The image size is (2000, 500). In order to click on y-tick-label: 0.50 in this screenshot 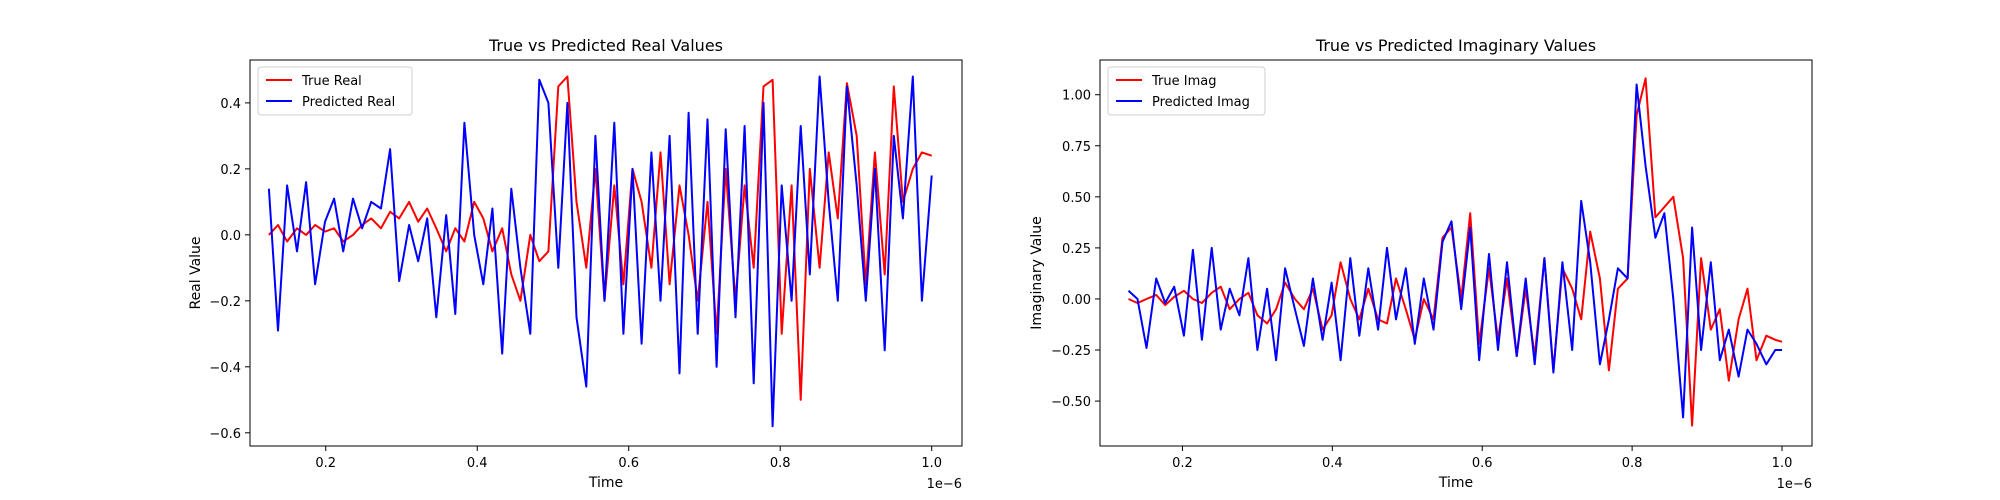, I will do `click(1076, 198)`.